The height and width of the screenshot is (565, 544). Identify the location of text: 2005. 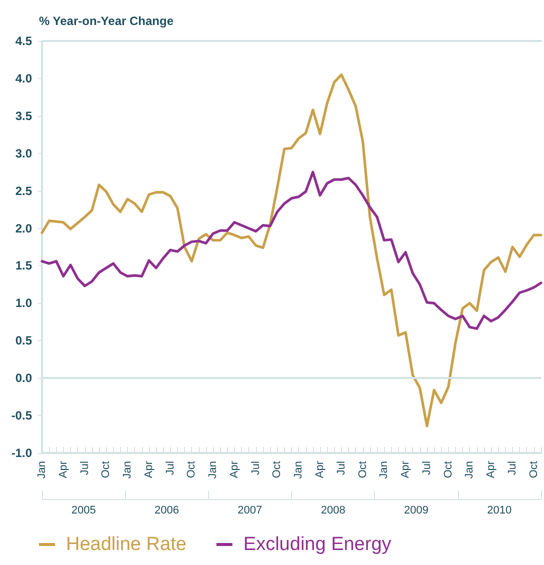
(83, 510).